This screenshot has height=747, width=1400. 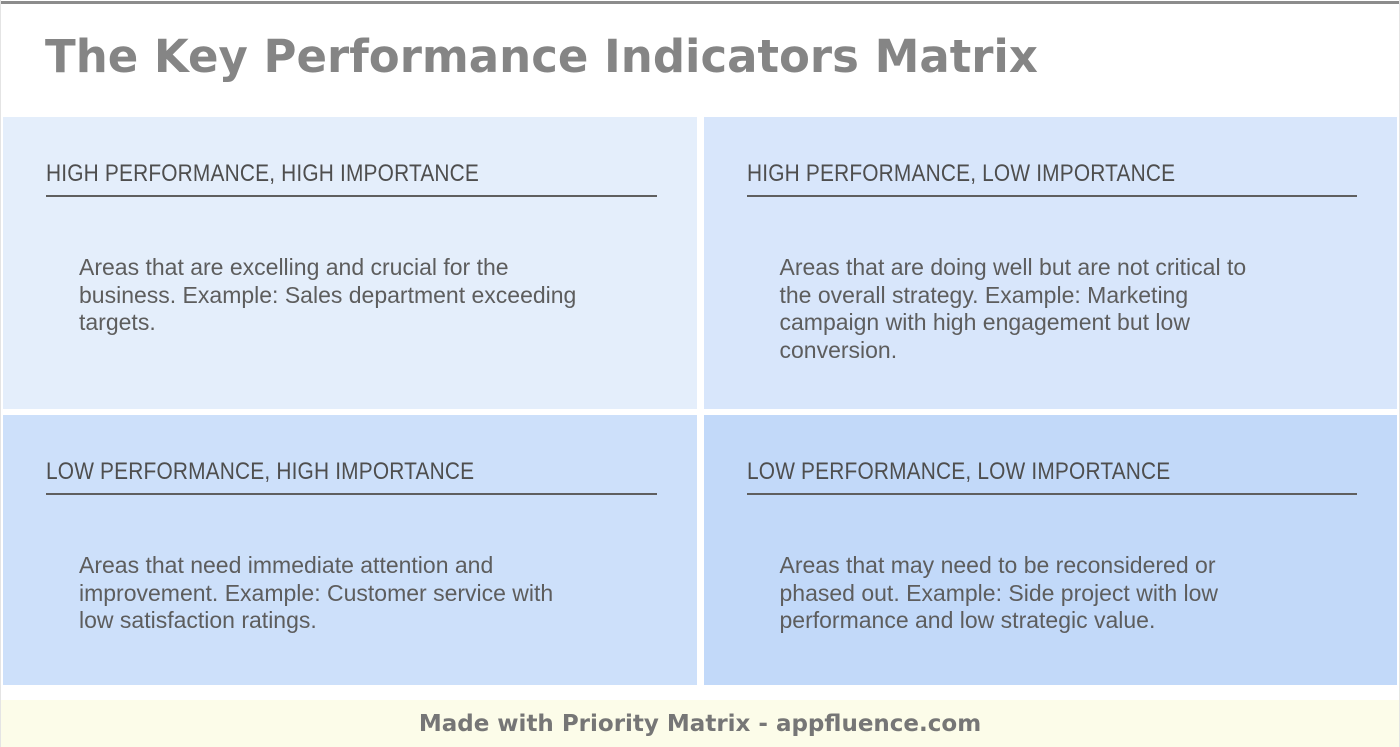 I want to click on quadrant-heading-text: HIGH PERFORMANCE, HIGH IMPORTANCE, so click(x=263, y=173).